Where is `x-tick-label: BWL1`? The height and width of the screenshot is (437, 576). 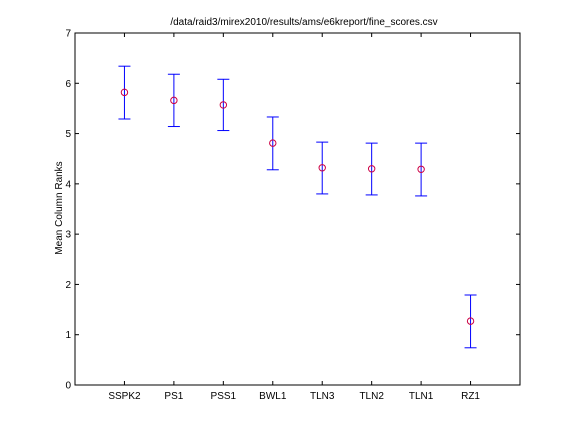
x-tick-label: BWL1 is located at coordinates (273, 396).